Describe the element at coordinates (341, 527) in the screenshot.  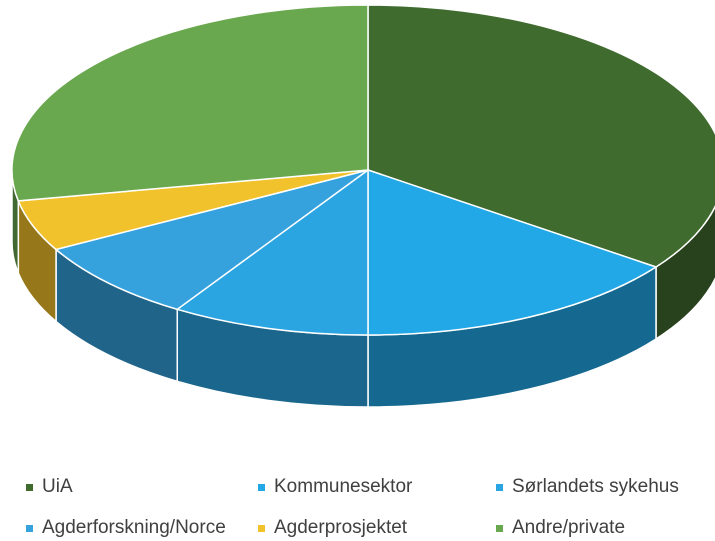
I see `legend-label: Agderprosjektet` at that location.